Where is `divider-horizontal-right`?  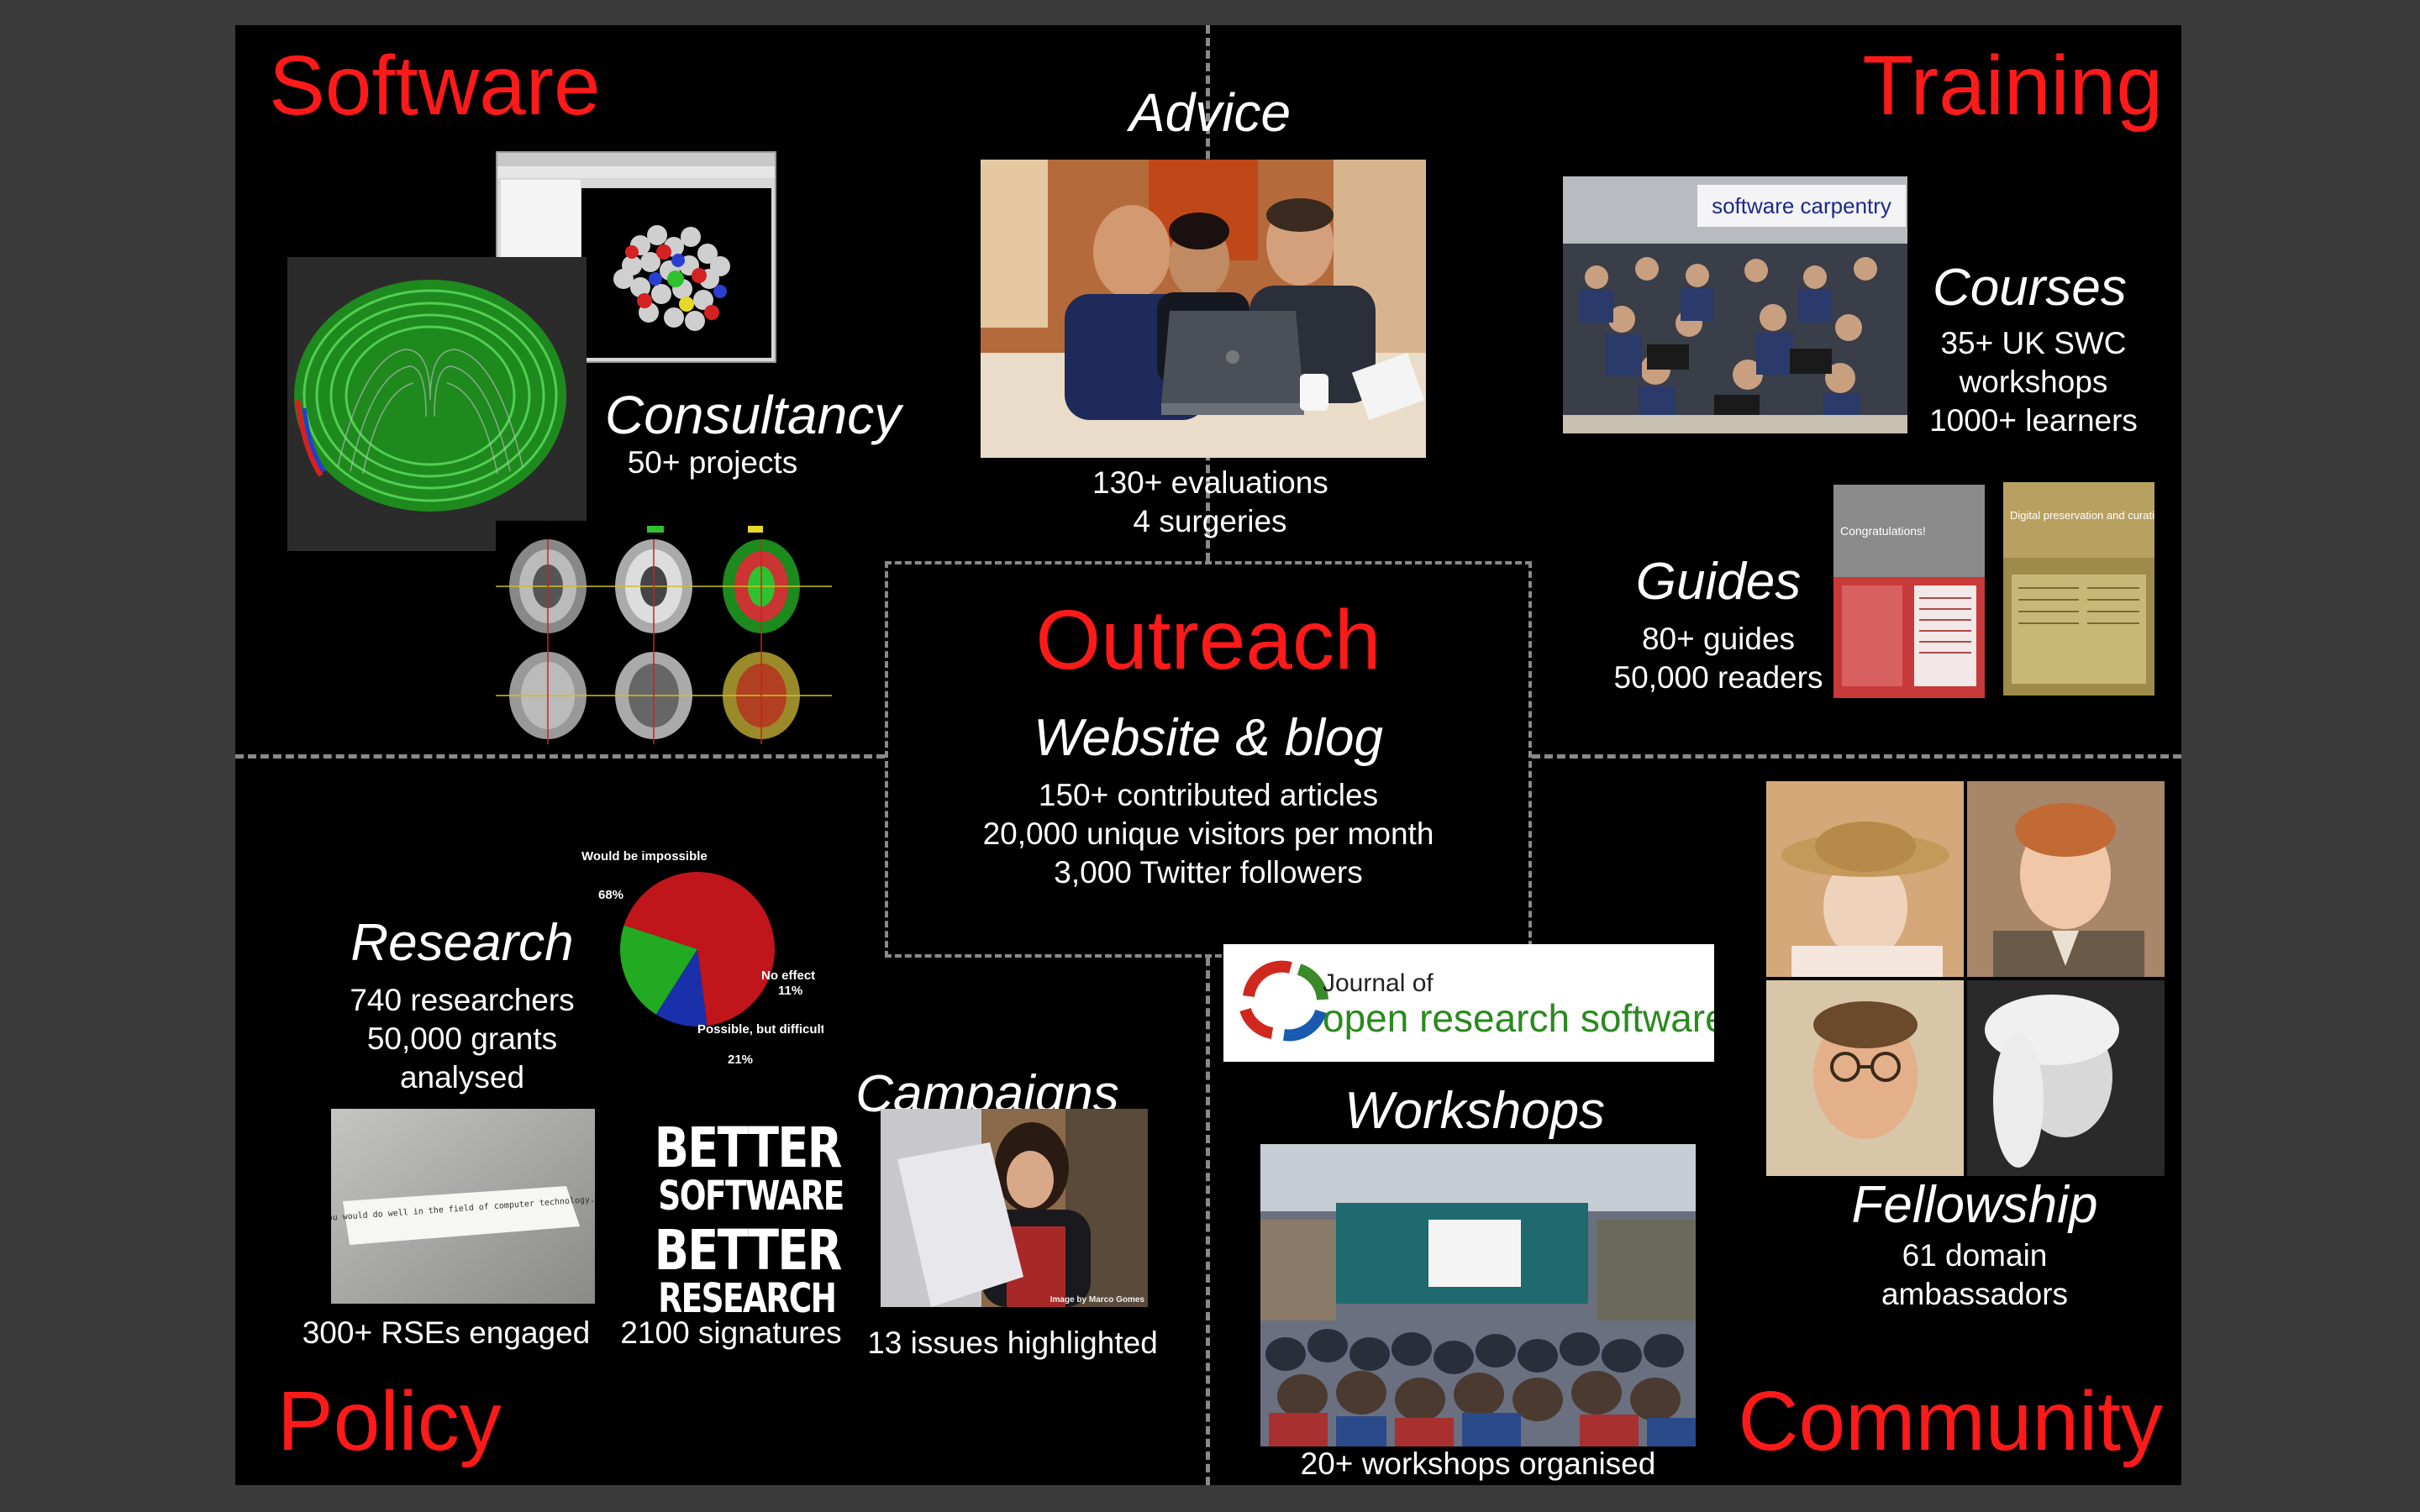
divider-horizontal-right is located at coordinates (1857, 756).